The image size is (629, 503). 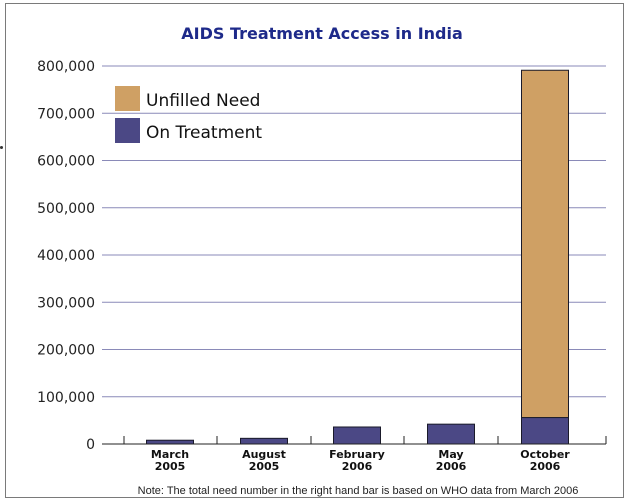 What do you see at coordinates (66, 162) in the screenshot?
I see `y-tick-label: 600,000` at bounding box center [66, 162].